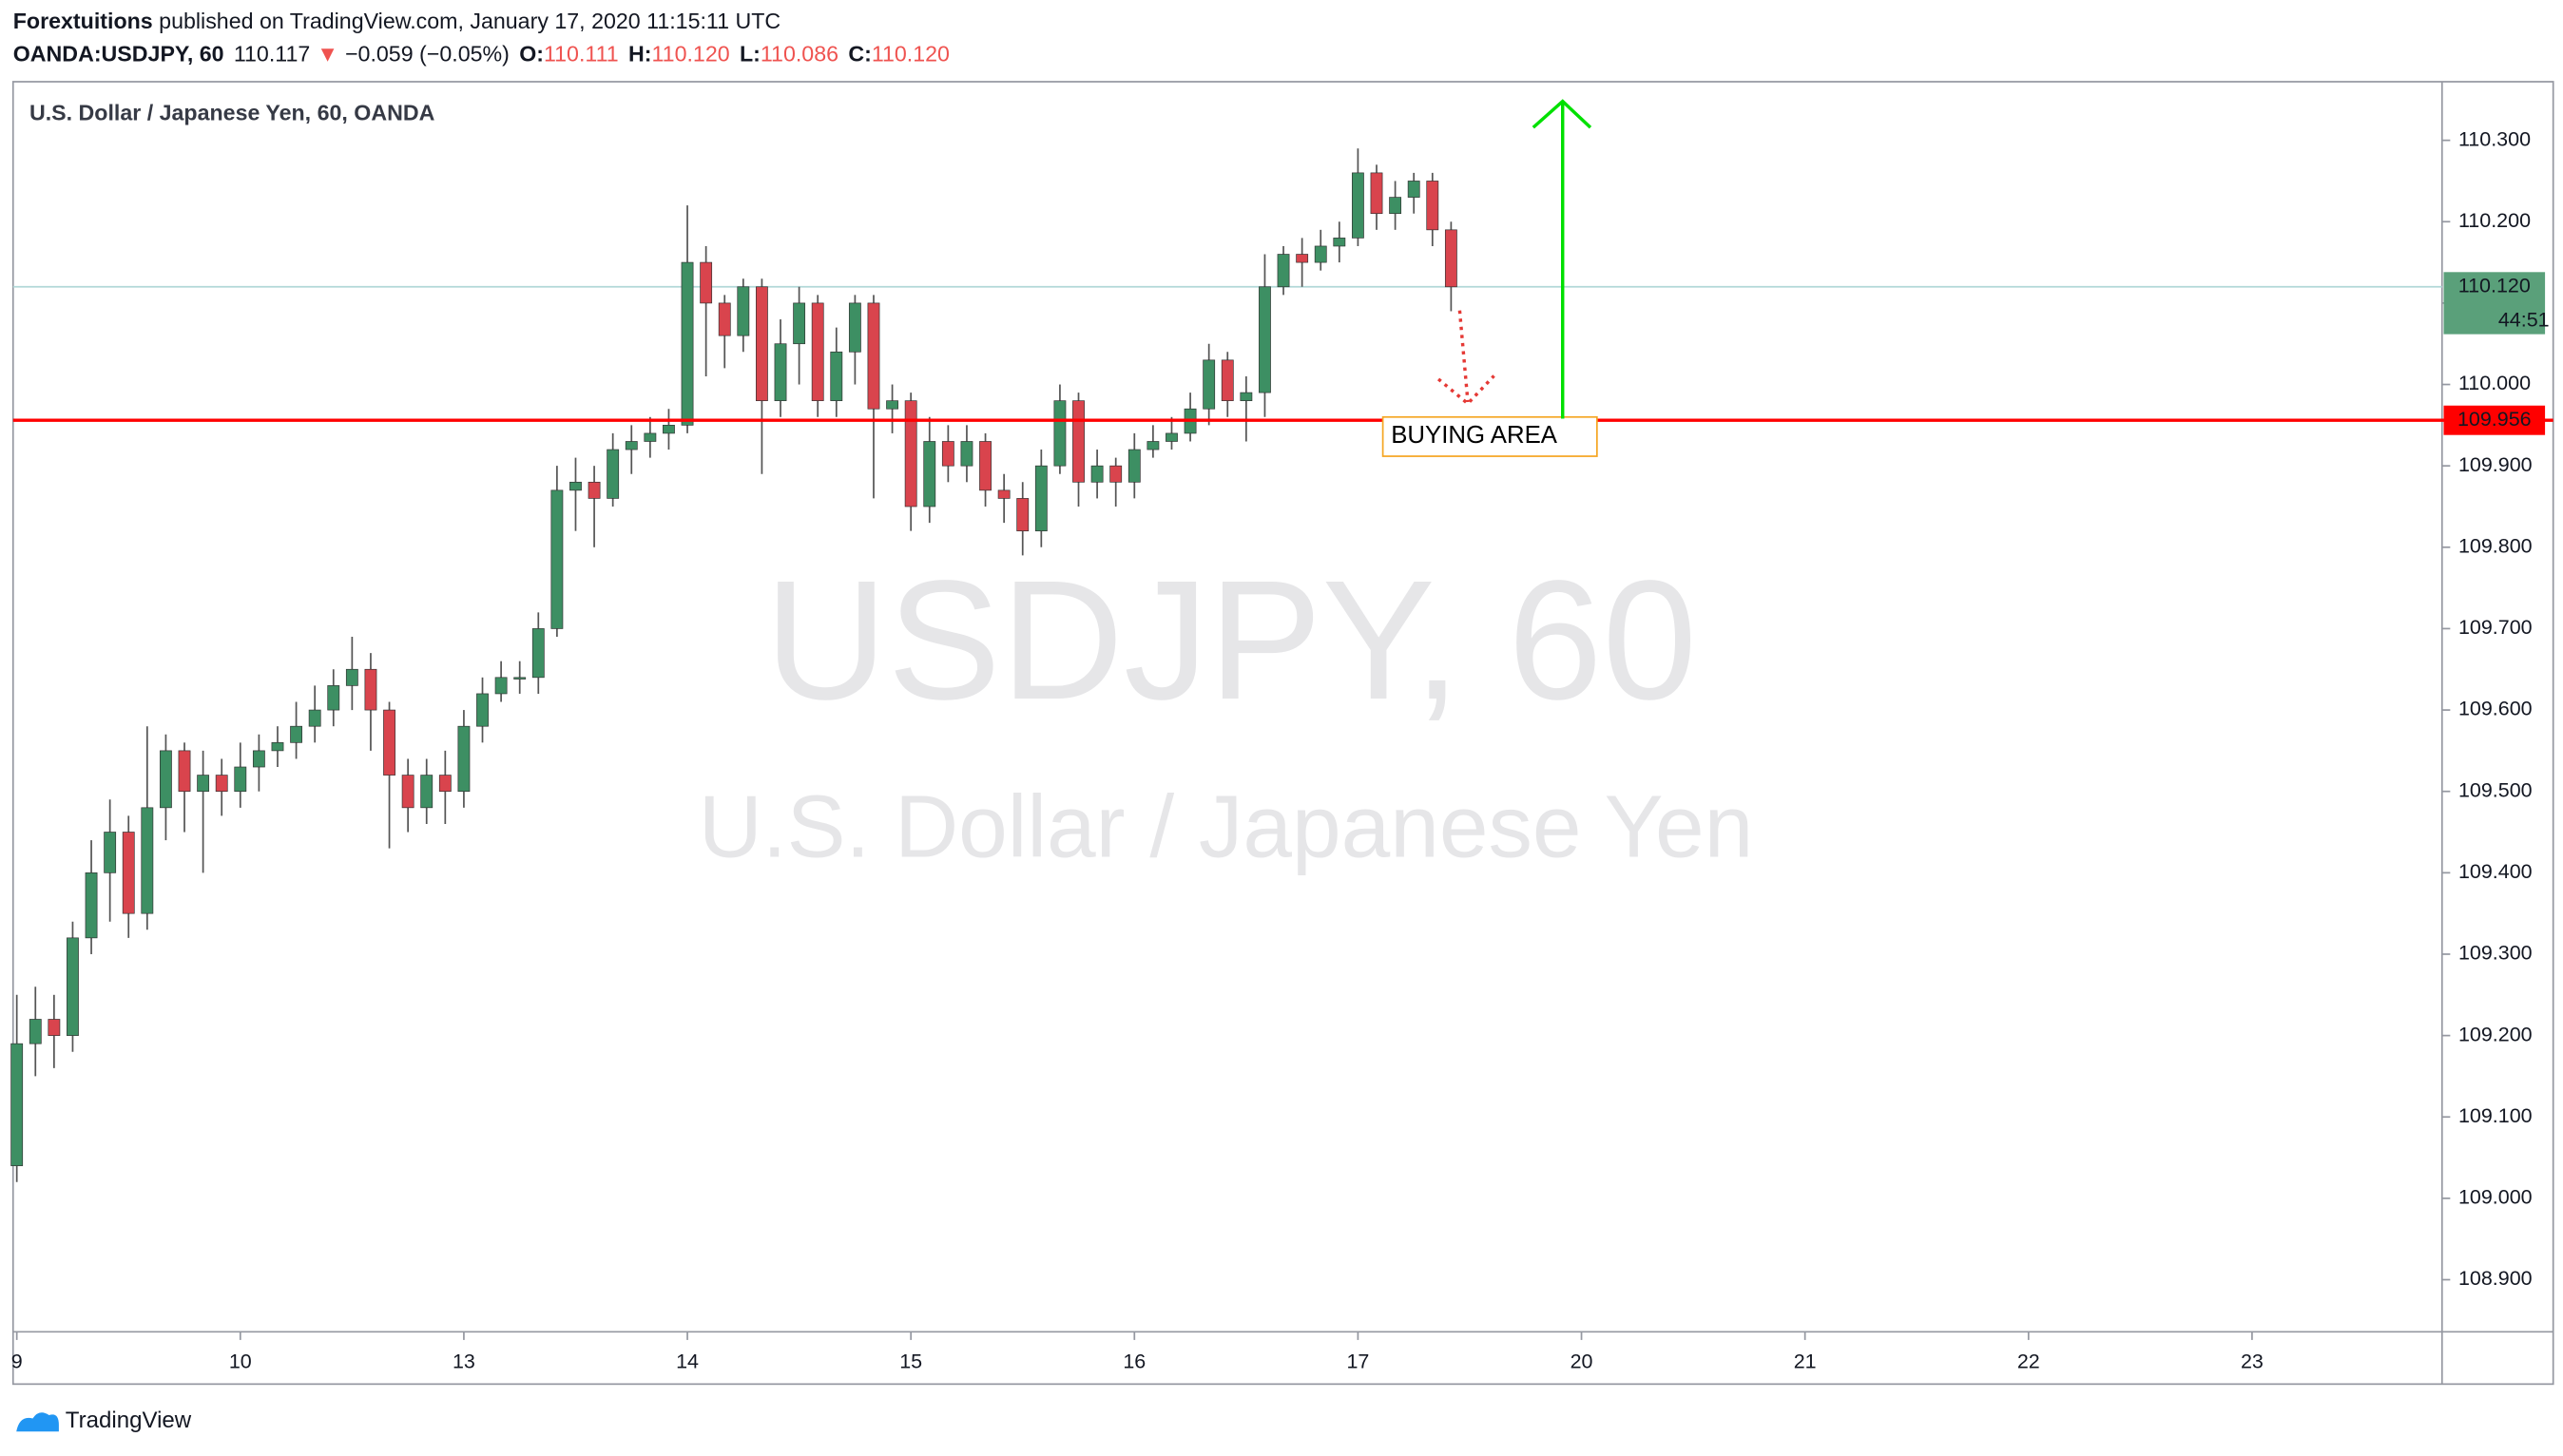 Image resolution: width=2563 pixels, height=1456 pixels. I want to click on pullback-arrow, so click(1463, 356).